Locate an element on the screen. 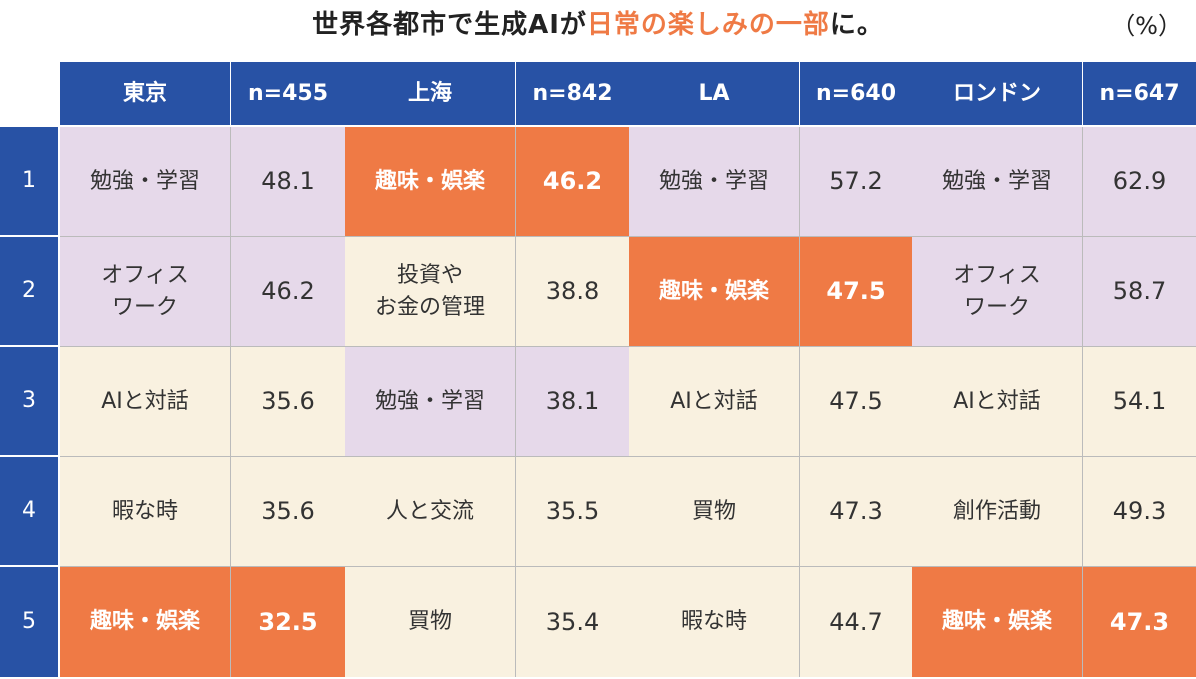 The image size is (1196, 679). rank: 4 is located at coordinates (29, 511).